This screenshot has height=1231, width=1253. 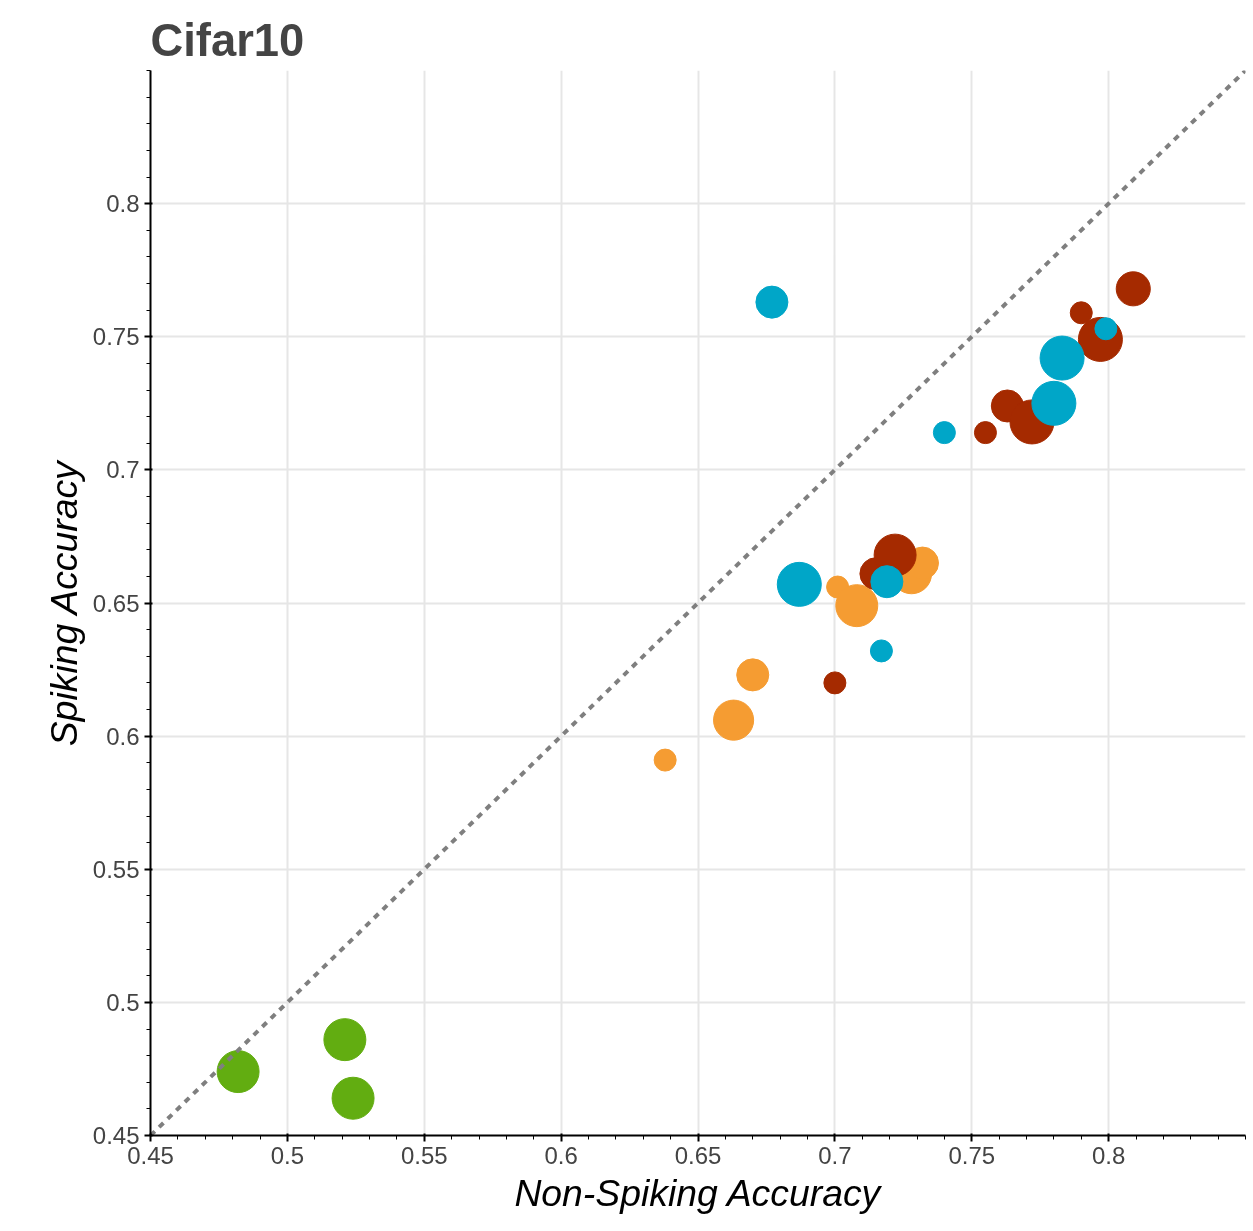 I want to click on y-tick-label: 0.55, so click(x=116, y=869).